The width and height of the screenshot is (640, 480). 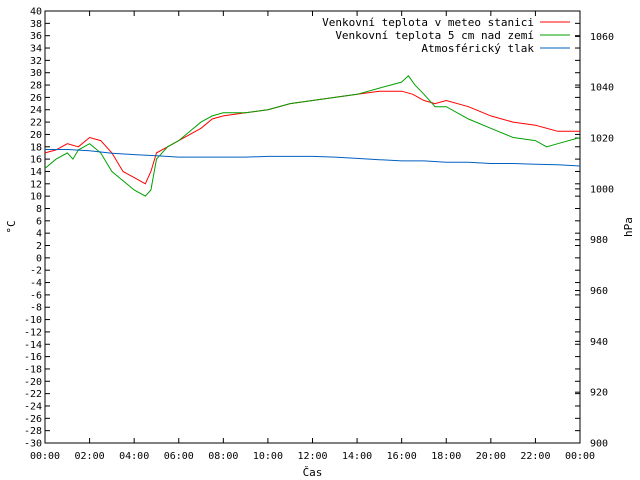 What do you see at coordinates (599, 444) in the screenshot?
I see `y-right-tick-label: 900` at bounding box center [599, 444].